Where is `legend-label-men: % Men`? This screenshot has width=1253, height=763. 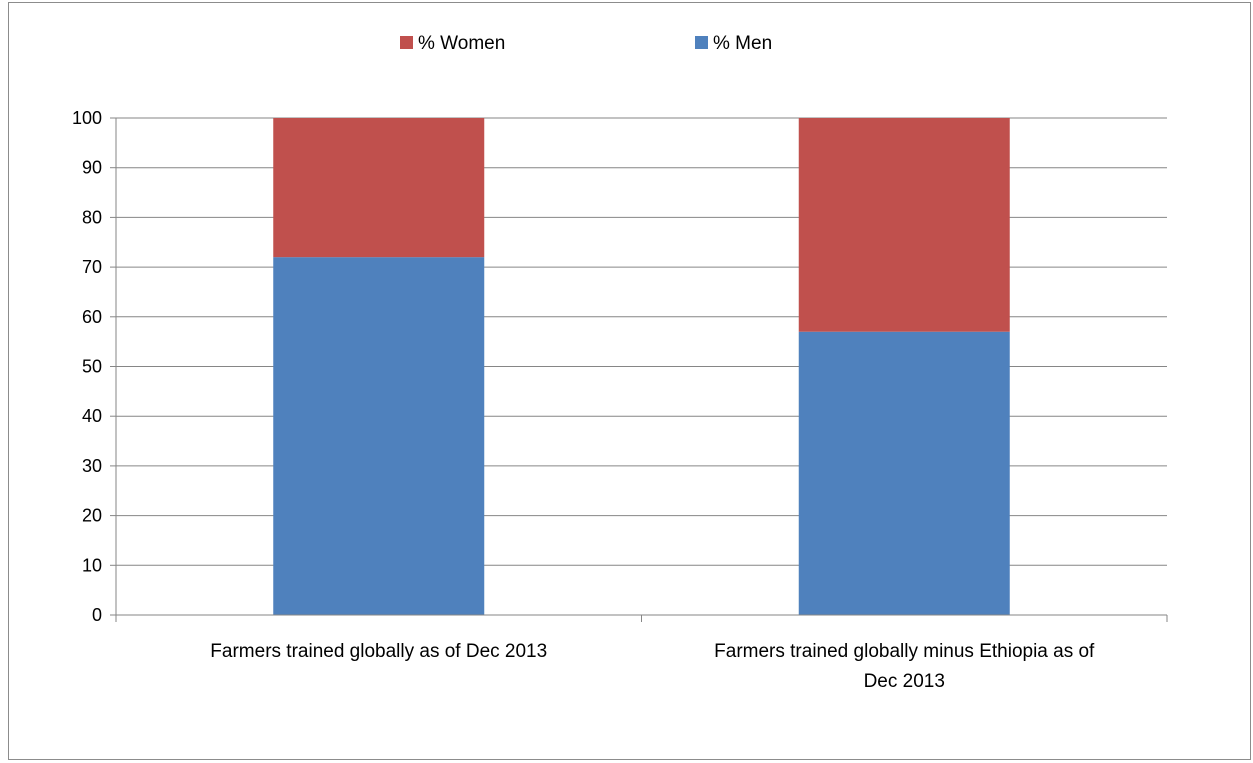 legend-label-men: % Men is located at coordinates (742, 43).